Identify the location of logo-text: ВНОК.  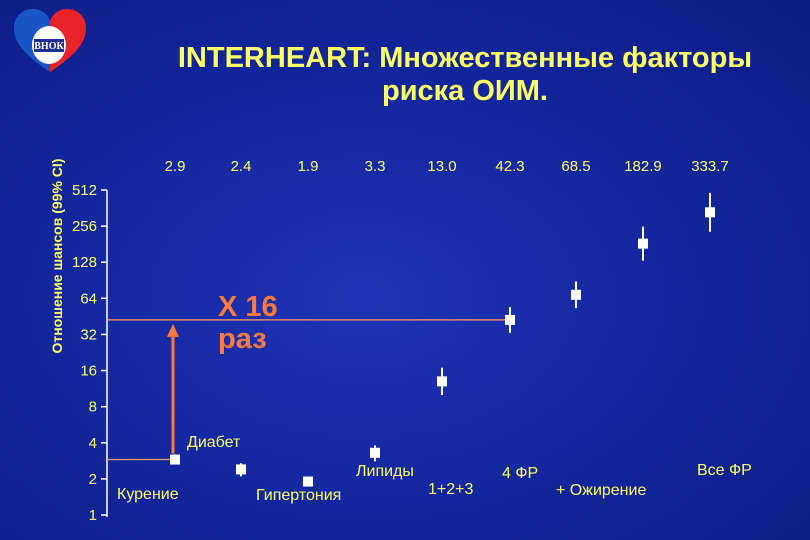
(49, 46).